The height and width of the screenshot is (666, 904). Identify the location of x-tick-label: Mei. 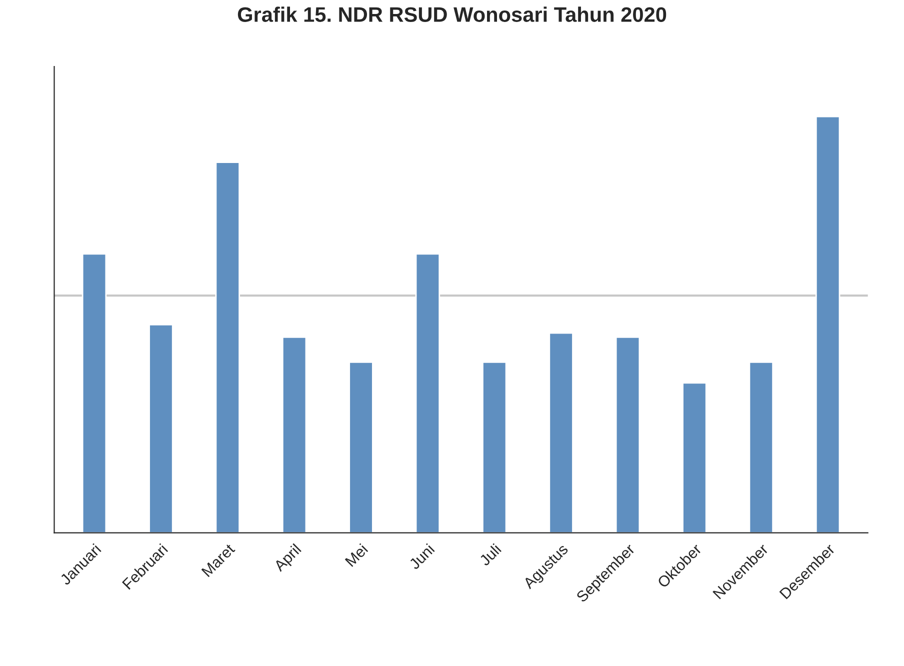
(356, 555).